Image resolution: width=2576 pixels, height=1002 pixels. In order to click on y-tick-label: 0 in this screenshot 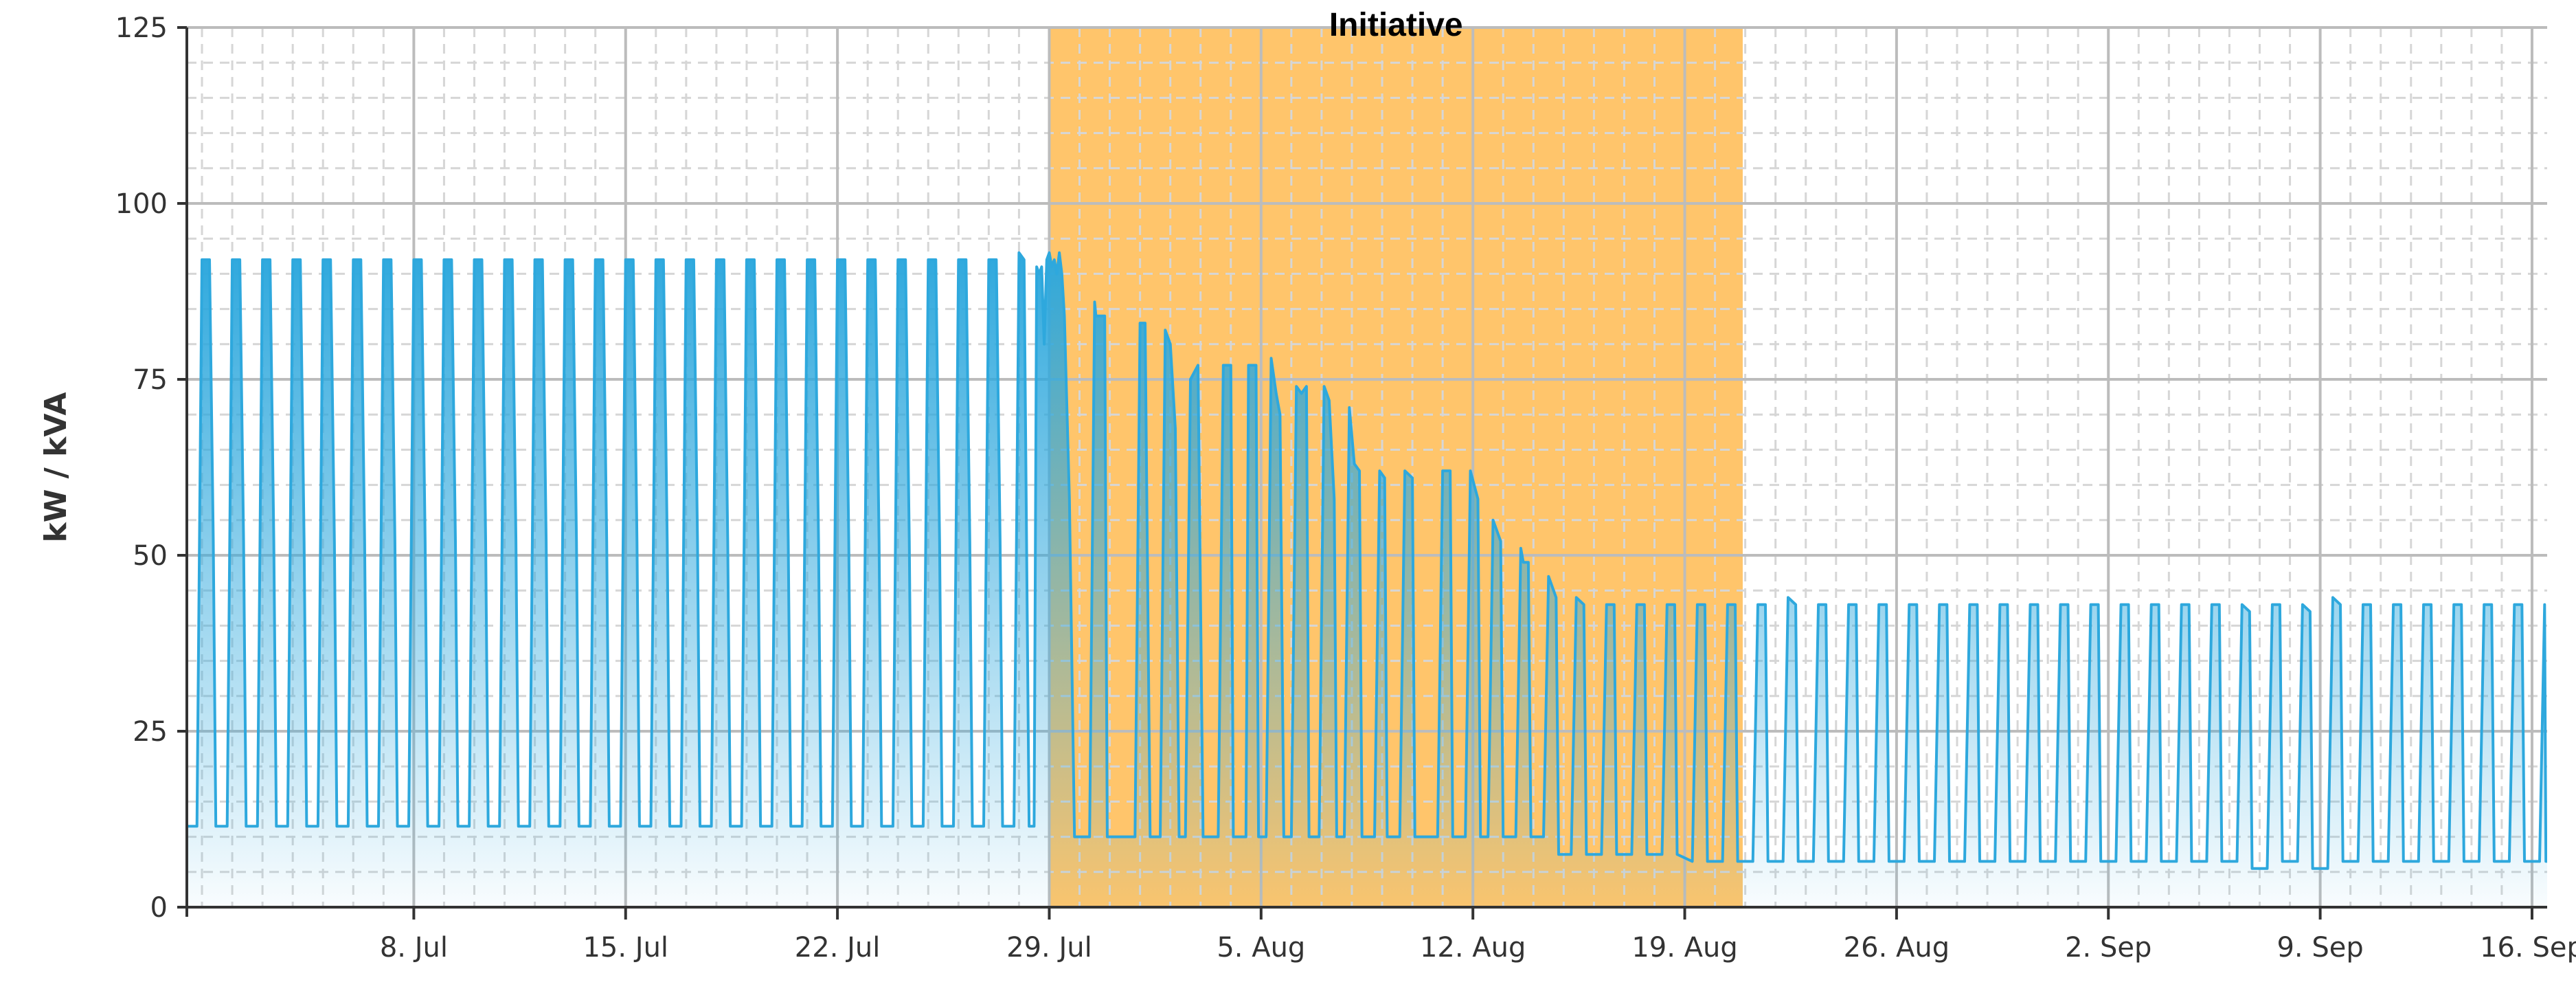, I will do `click(159, 908)`.